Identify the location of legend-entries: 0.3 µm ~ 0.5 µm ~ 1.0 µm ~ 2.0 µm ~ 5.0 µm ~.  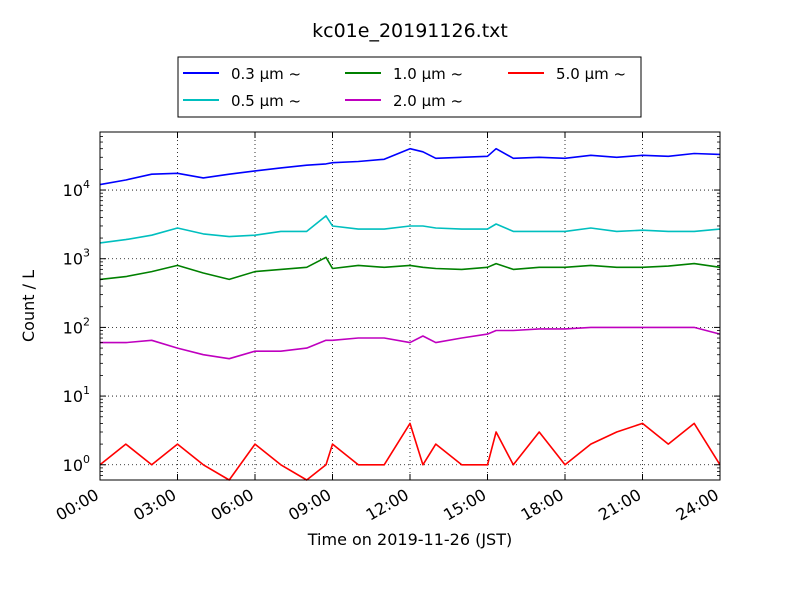
(404, 87).